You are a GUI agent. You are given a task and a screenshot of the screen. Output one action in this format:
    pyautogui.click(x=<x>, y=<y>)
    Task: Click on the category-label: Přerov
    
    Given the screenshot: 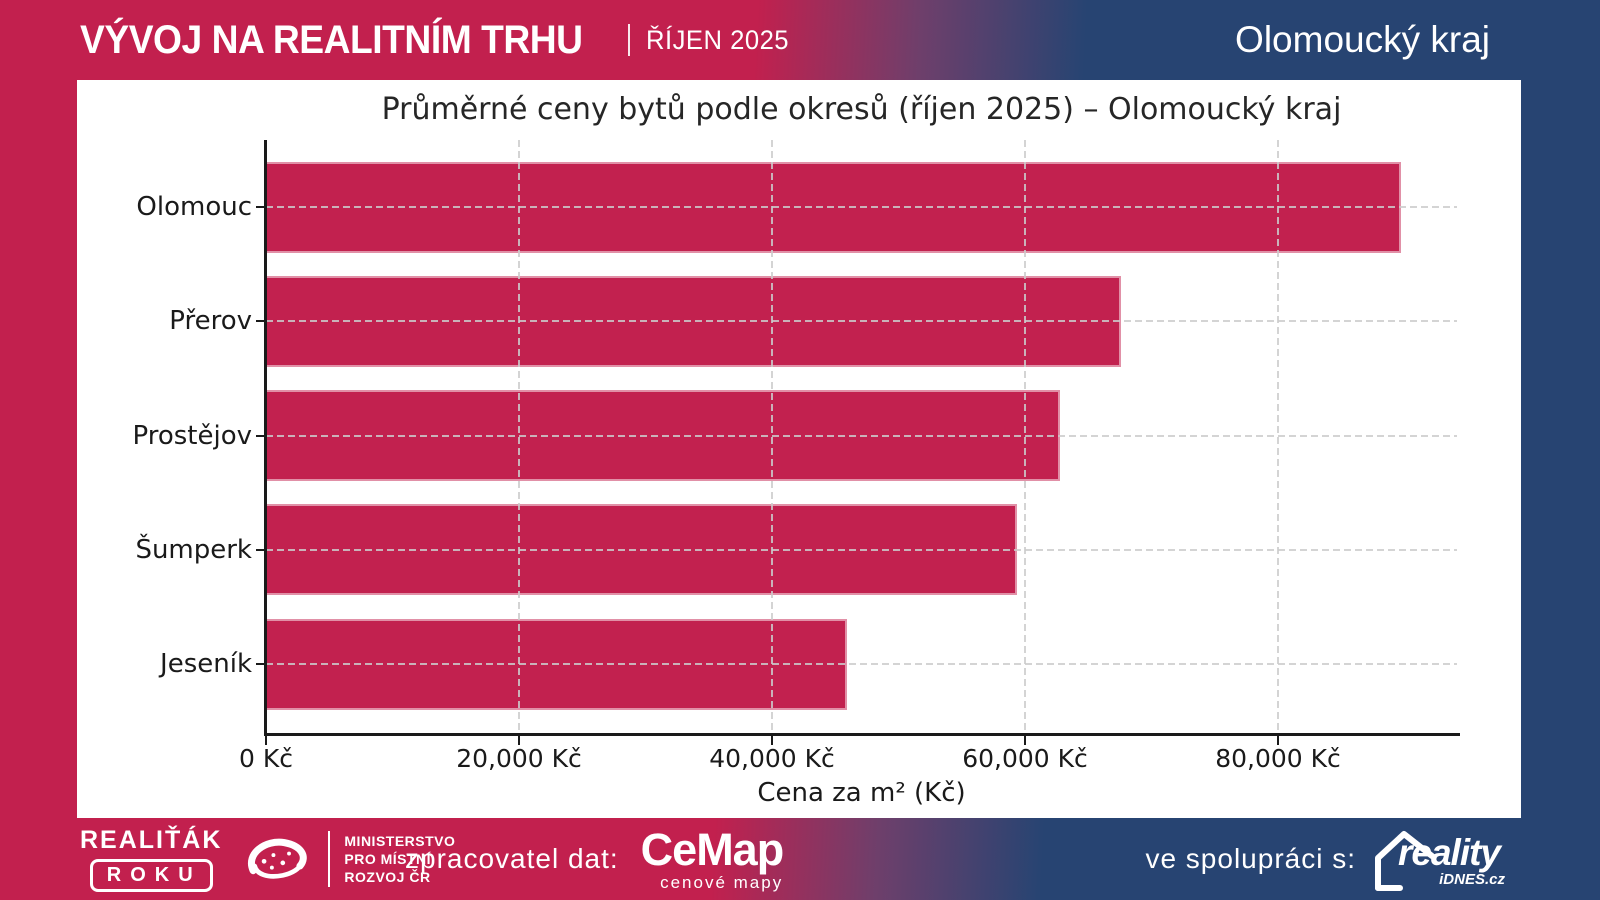 What is the action you would take?
    pyautogui.click(x=210, y=321)
    